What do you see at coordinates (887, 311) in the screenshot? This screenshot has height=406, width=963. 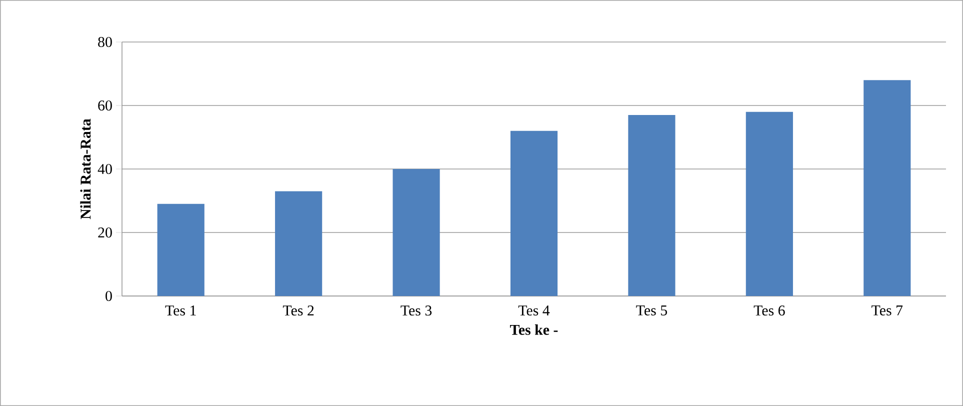 I see `x-tick-label: Tes 7` at bounding box center [887, 311].